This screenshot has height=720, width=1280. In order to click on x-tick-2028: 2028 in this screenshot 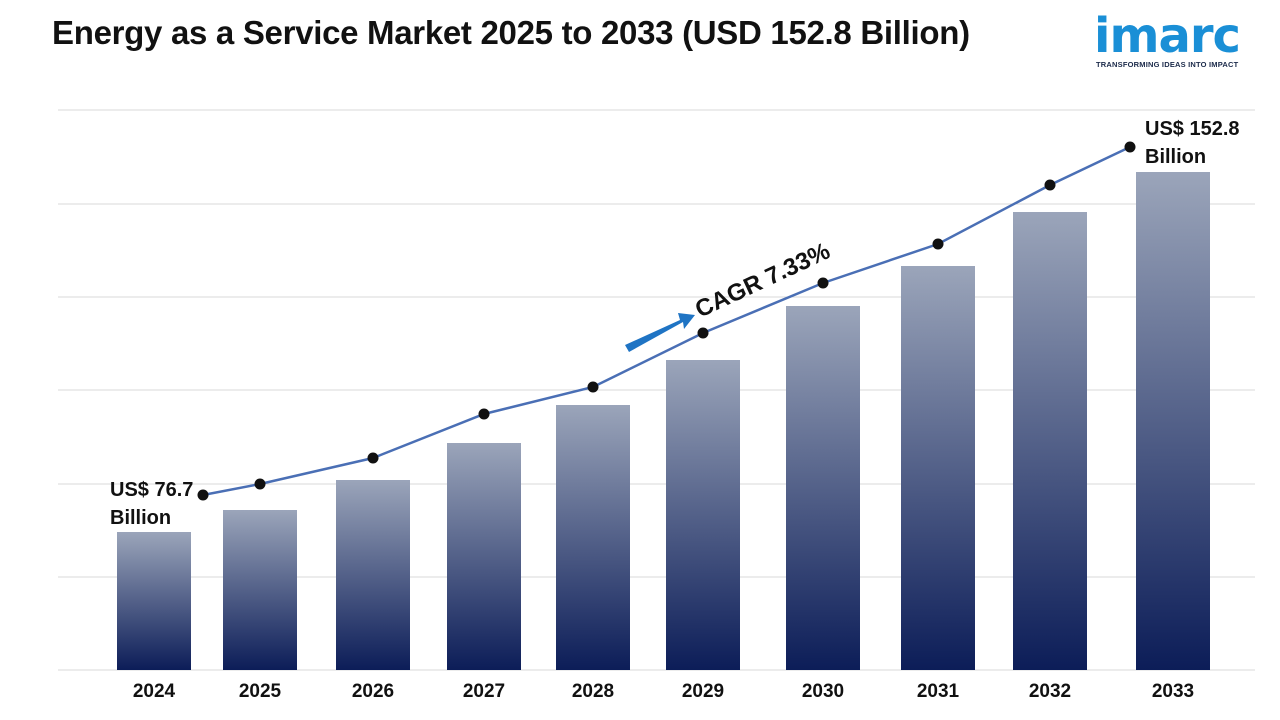, I will do `click(593, 691)`.